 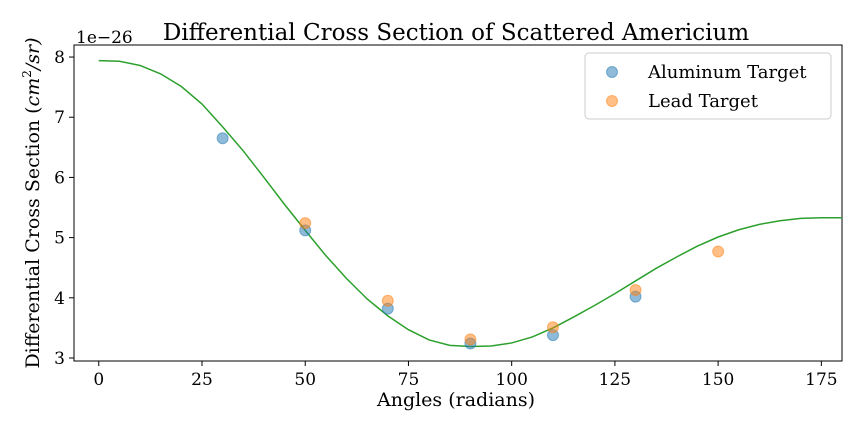 What do you see at coordinates (511, 380) in the screenshot?
I see `x-tick-label: 100` at bounding box center [511, 380].